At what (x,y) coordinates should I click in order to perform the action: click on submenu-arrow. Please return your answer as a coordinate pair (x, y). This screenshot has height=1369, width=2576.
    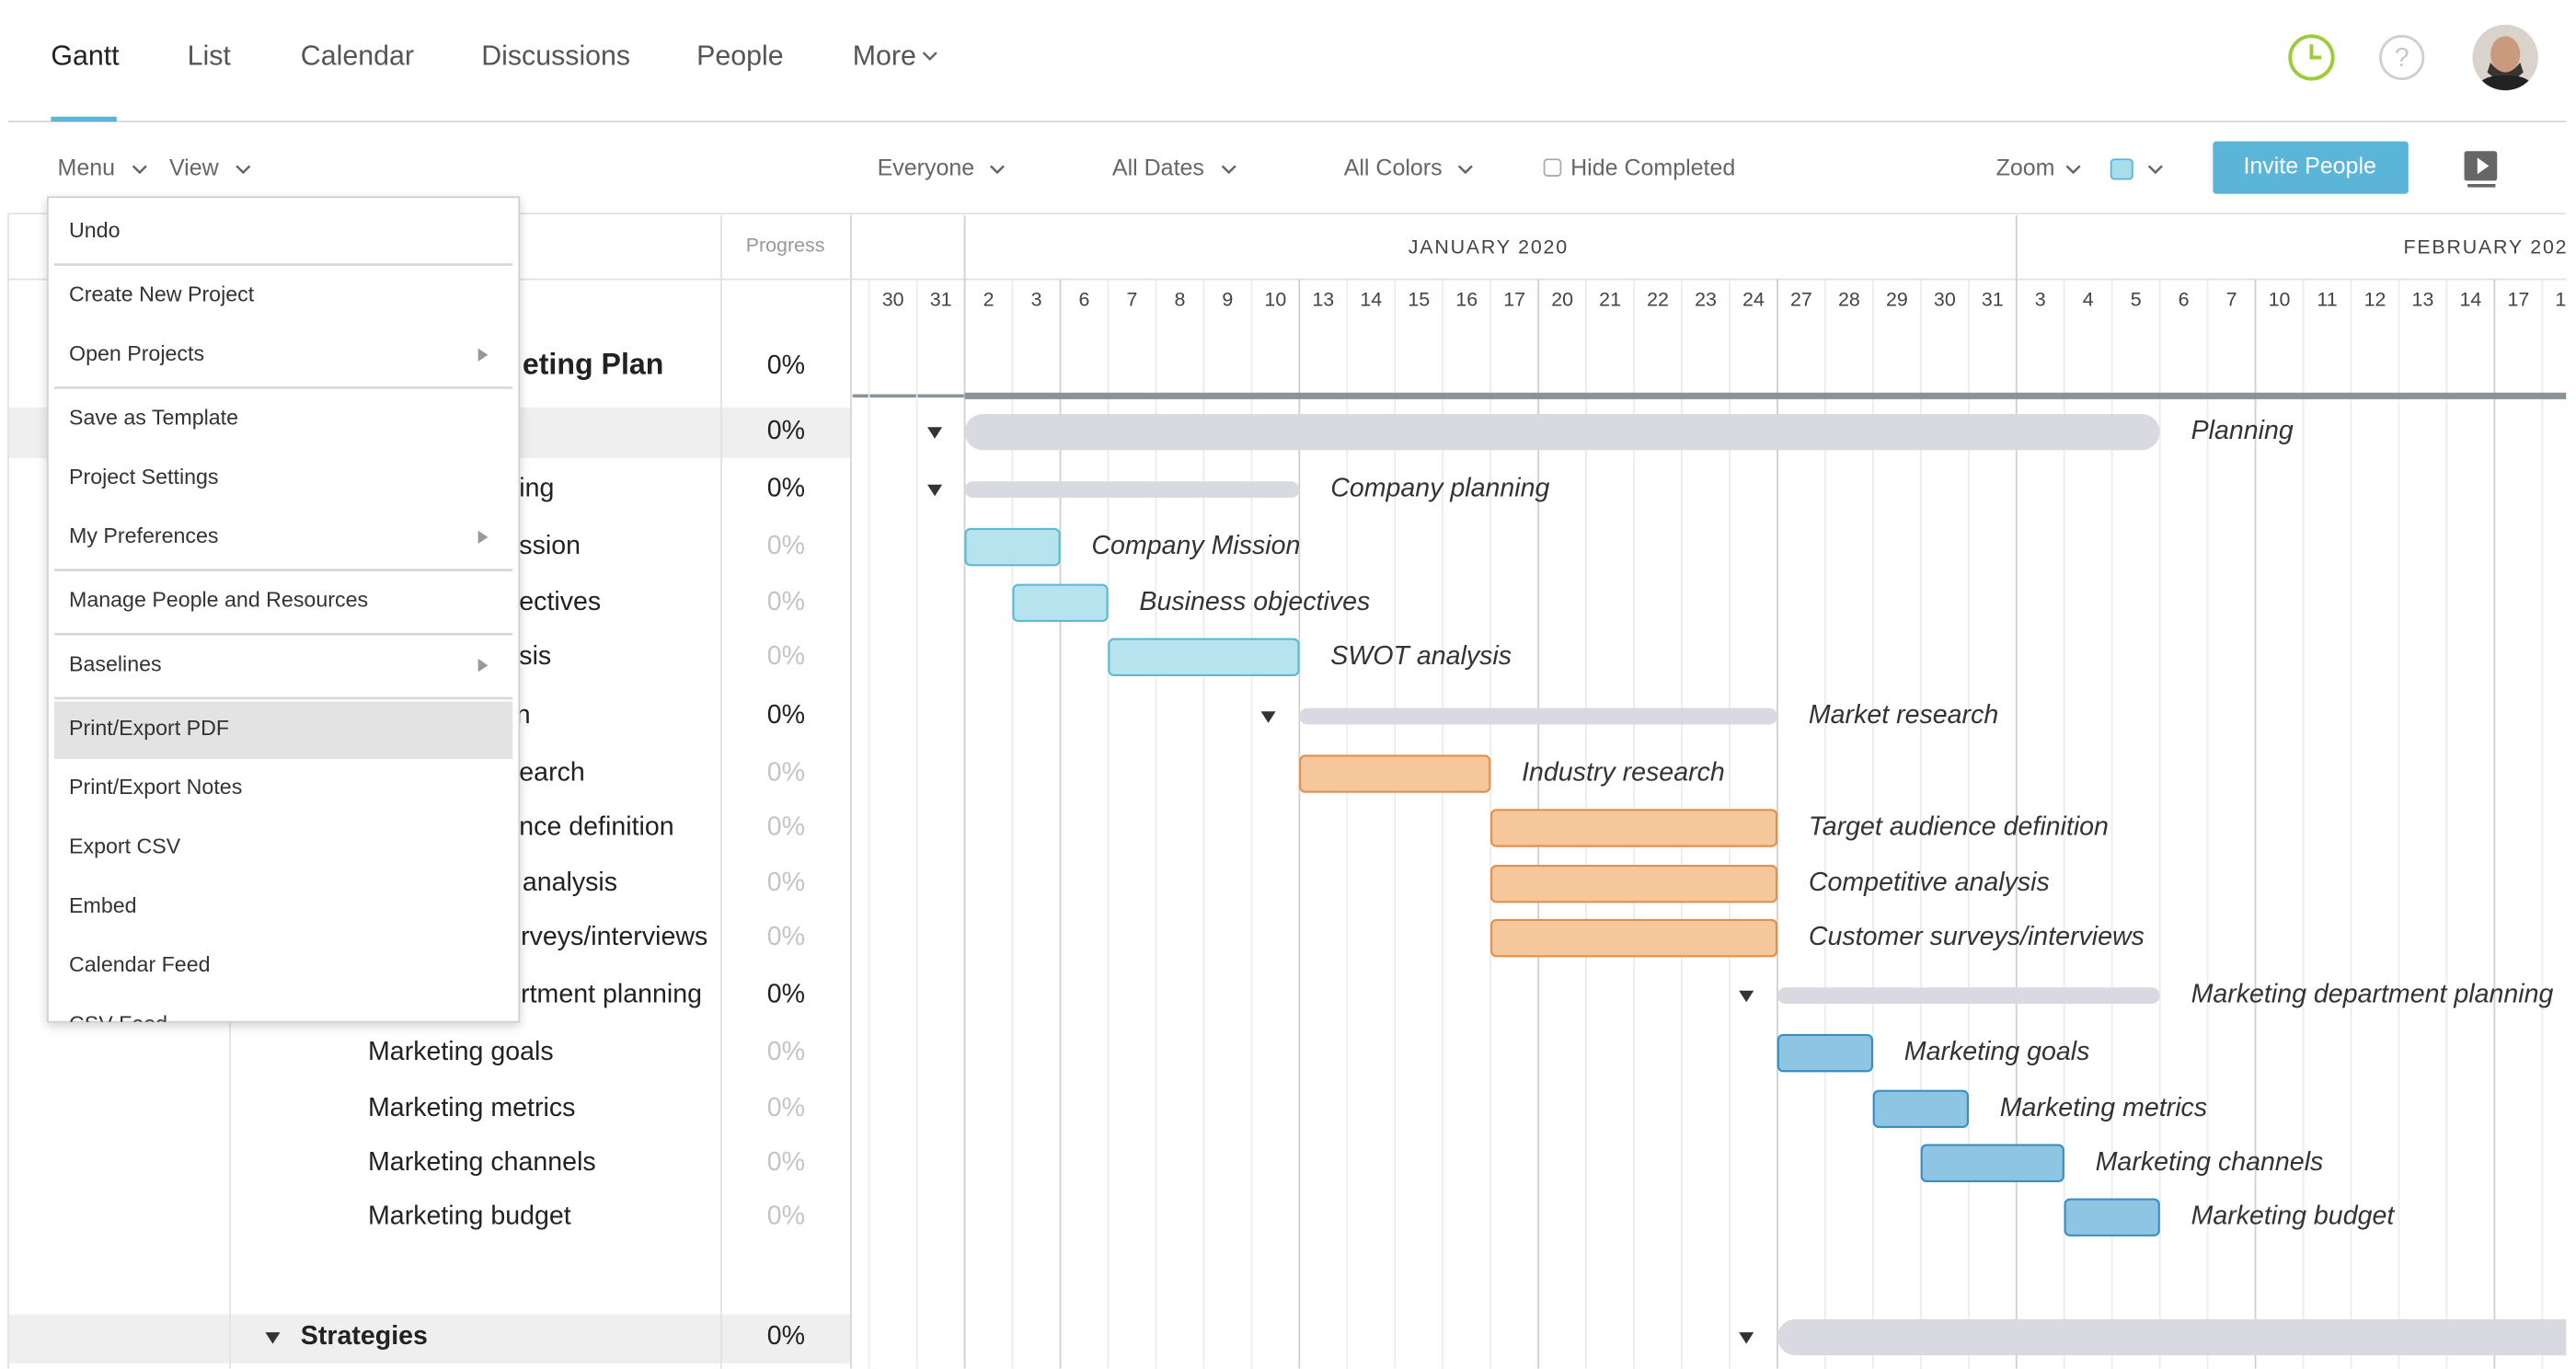
    Looking at the image, I should click on (483, 355).